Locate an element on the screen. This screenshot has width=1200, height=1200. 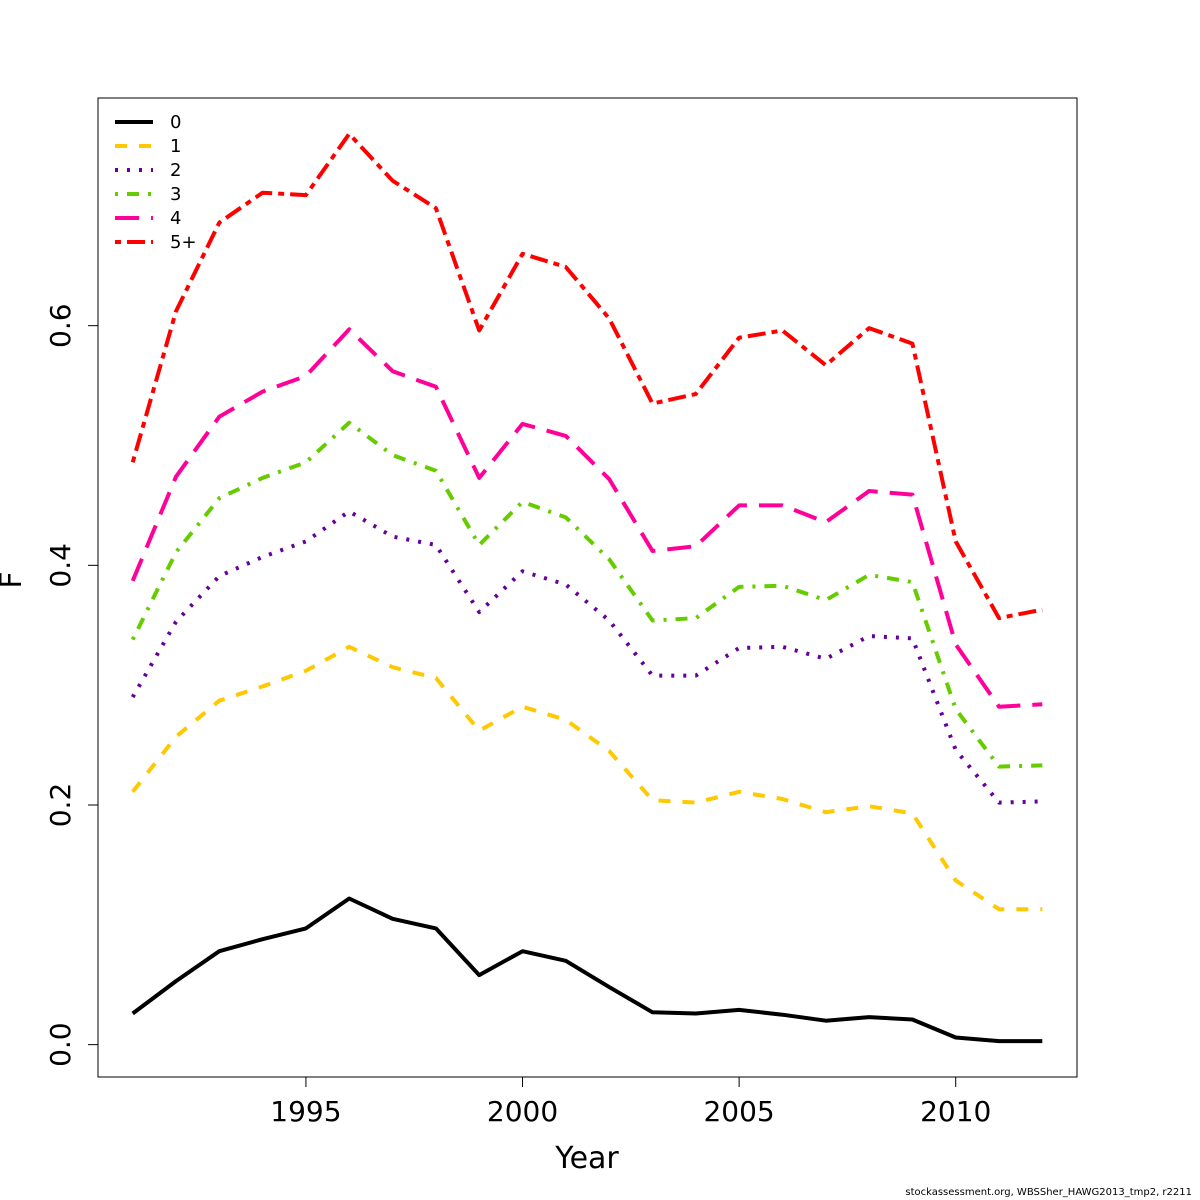
legend-label: 2 is located at coordinates (175, 170).